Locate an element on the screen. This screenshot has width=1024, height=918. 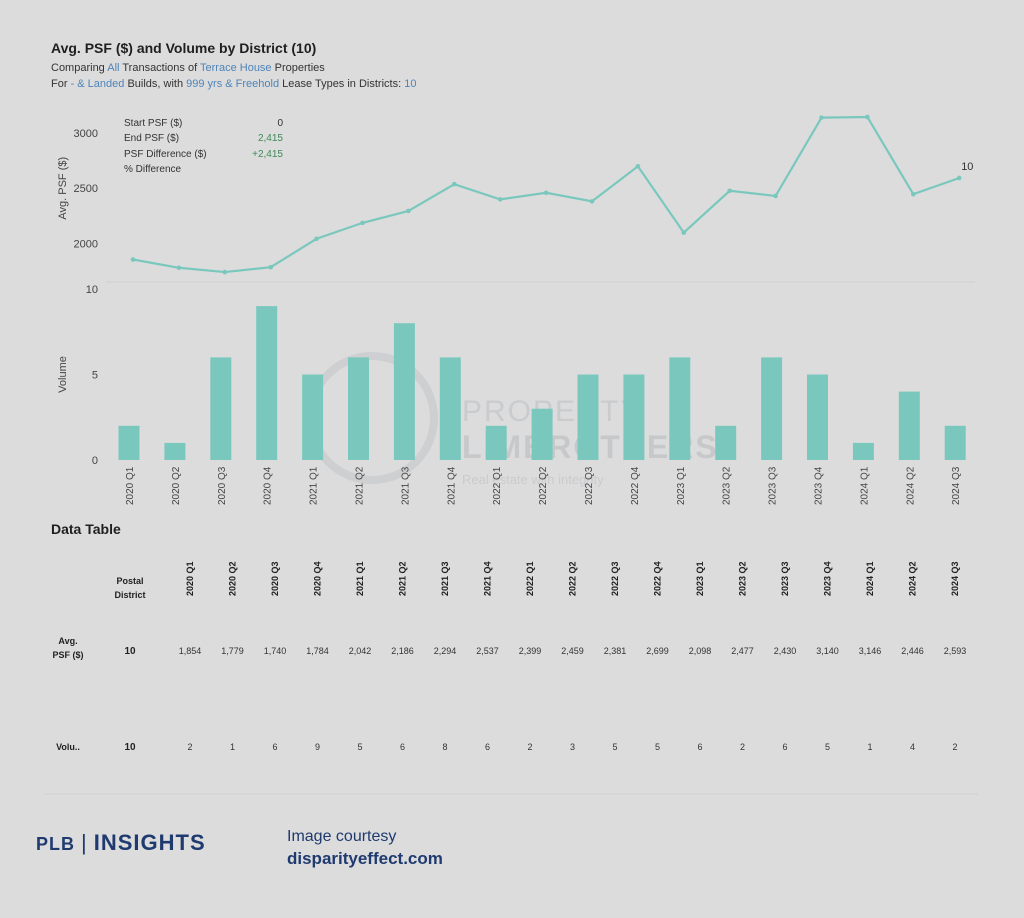
table-cell: 2,699 is located at coordinates (657, 651).